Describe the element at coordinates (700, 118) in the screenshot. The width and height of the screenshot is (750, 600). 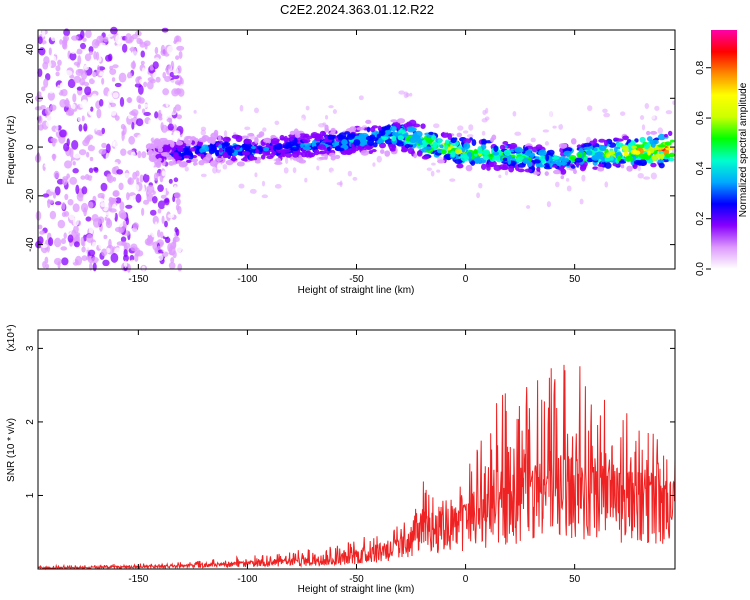
I see `colorbar-tick-label: 0.6` at that location.